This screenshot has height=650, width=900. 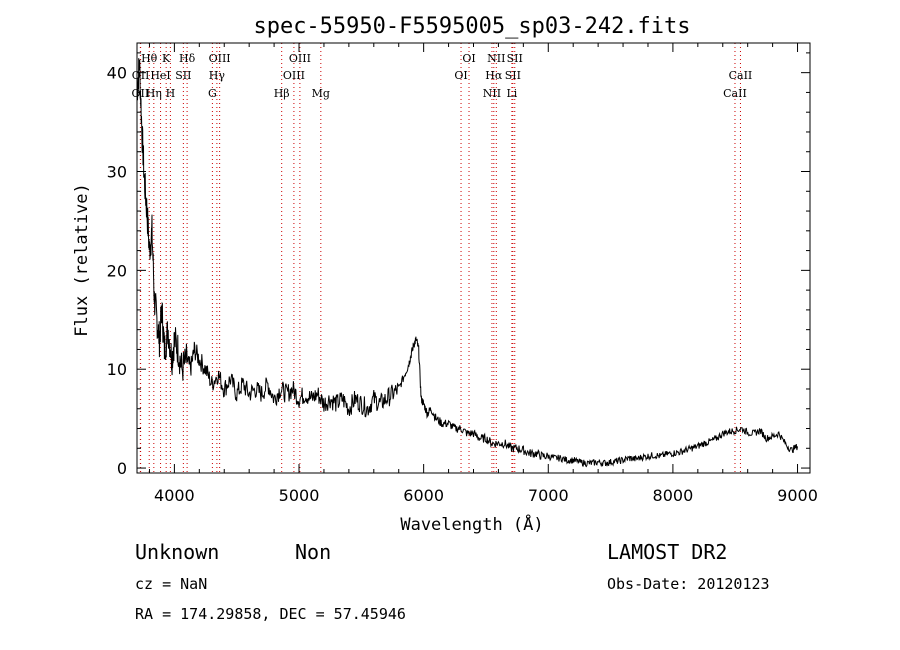 What do you see at coordinates (82, 260) in the screenshot?
I see `y-axis-label: Flux (relative)` at bounding box center [82, 260].